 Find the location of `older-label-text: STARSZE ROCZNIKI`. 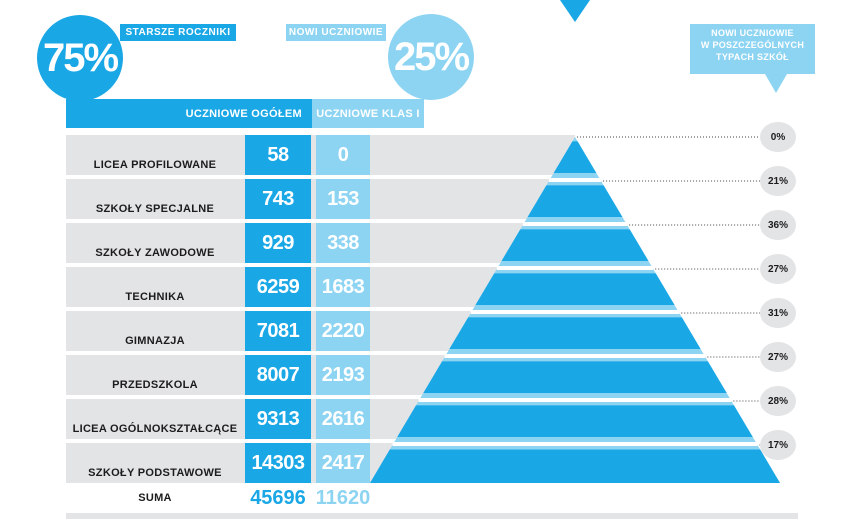

older-label-text: STARSZE ROCZNIKI is located at coordinates (178, 32).